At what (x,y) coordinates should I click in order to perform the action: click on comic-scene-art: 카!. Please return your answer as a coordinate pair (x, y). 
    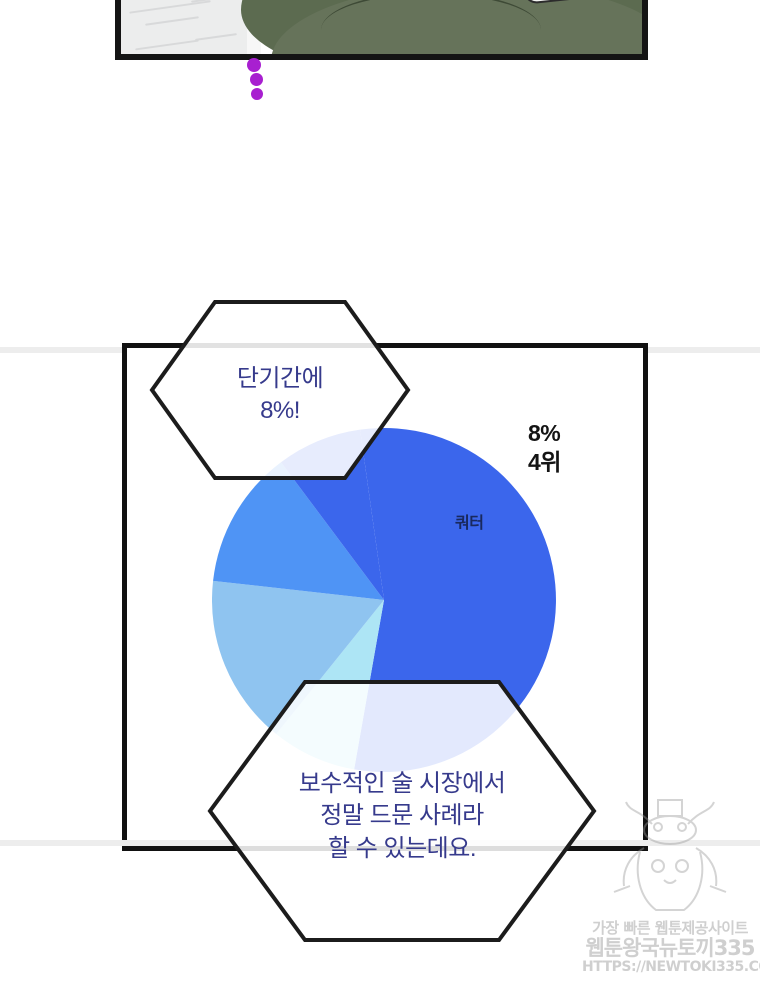
    Looking at the image, I should click on (381, 27).